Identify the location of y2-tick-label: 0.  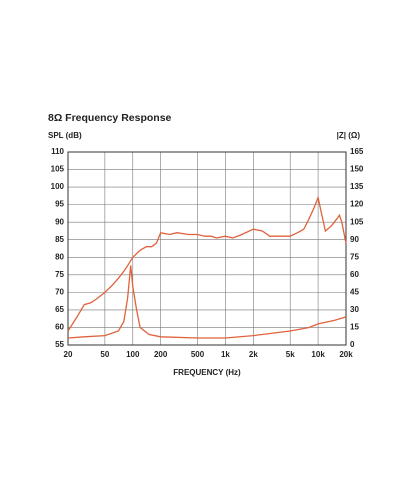
(352, 344).